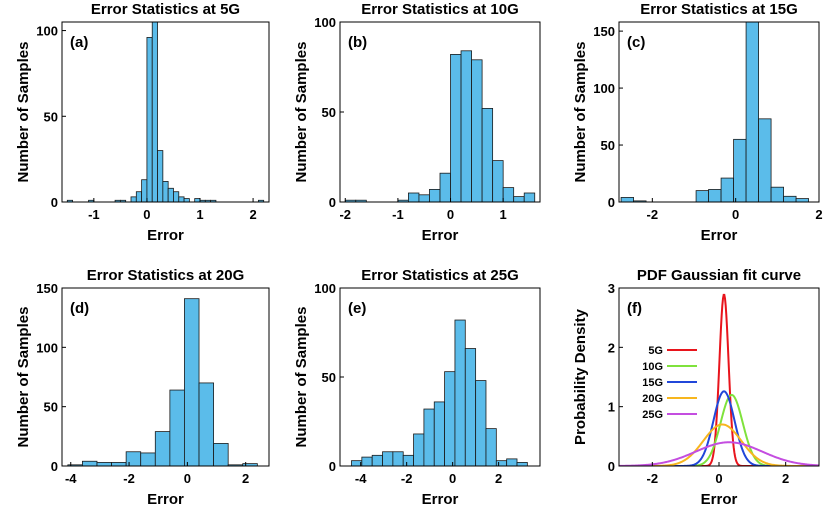 The width and height of the screenshot is (830, 518). What do you see at coordinates (357, 42) in the screenshot?
I see `panel-label: (b)` at bounding box center [357, 42].